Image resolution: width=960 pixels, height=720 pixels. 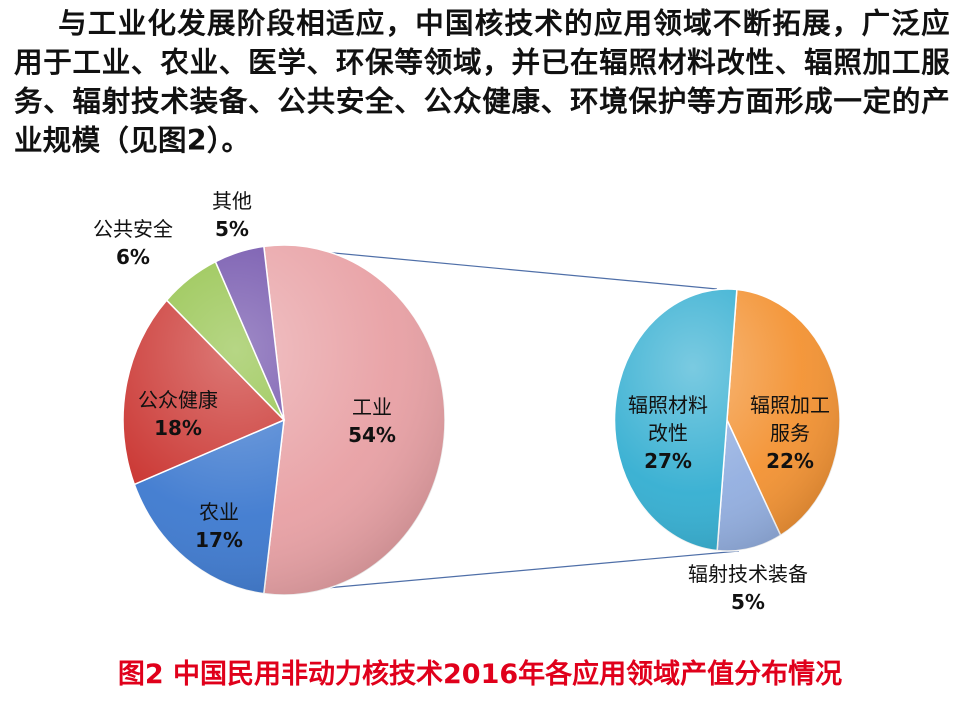 I want to click on sub-label-slice-1: 辐射技术装备 5%, so click(x=748, y=588).